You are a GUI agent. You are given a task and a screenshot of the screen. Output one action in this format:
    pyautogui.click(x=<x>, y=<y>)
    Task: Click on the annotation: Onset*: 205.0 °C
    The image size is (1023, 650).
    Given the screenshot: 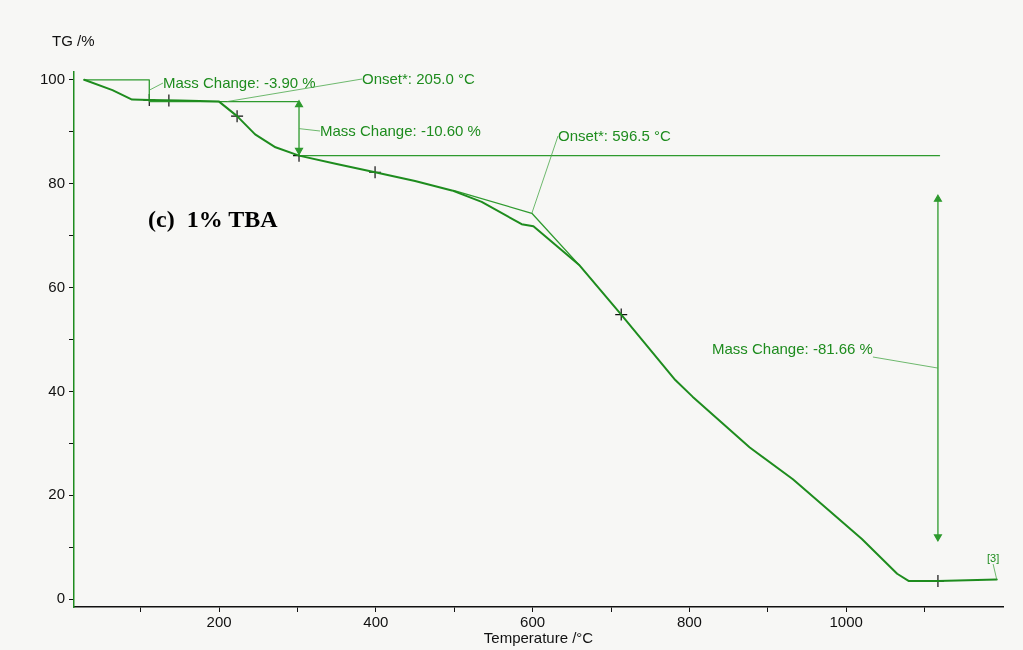 What is the action you would take?
    pyautogui.click(x=418, y=78)
    